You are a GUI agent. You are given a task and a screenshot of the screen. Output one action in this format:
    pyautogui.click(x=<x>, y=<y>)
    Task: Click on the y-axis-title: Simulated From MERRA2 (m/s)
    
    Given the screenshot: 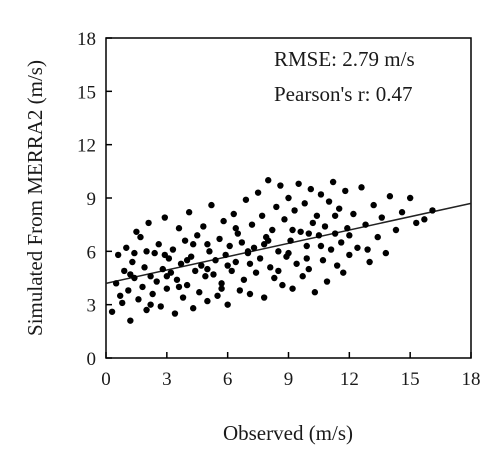 What is the action you would take?
    pyautogui.click(x=35, y=198)
    